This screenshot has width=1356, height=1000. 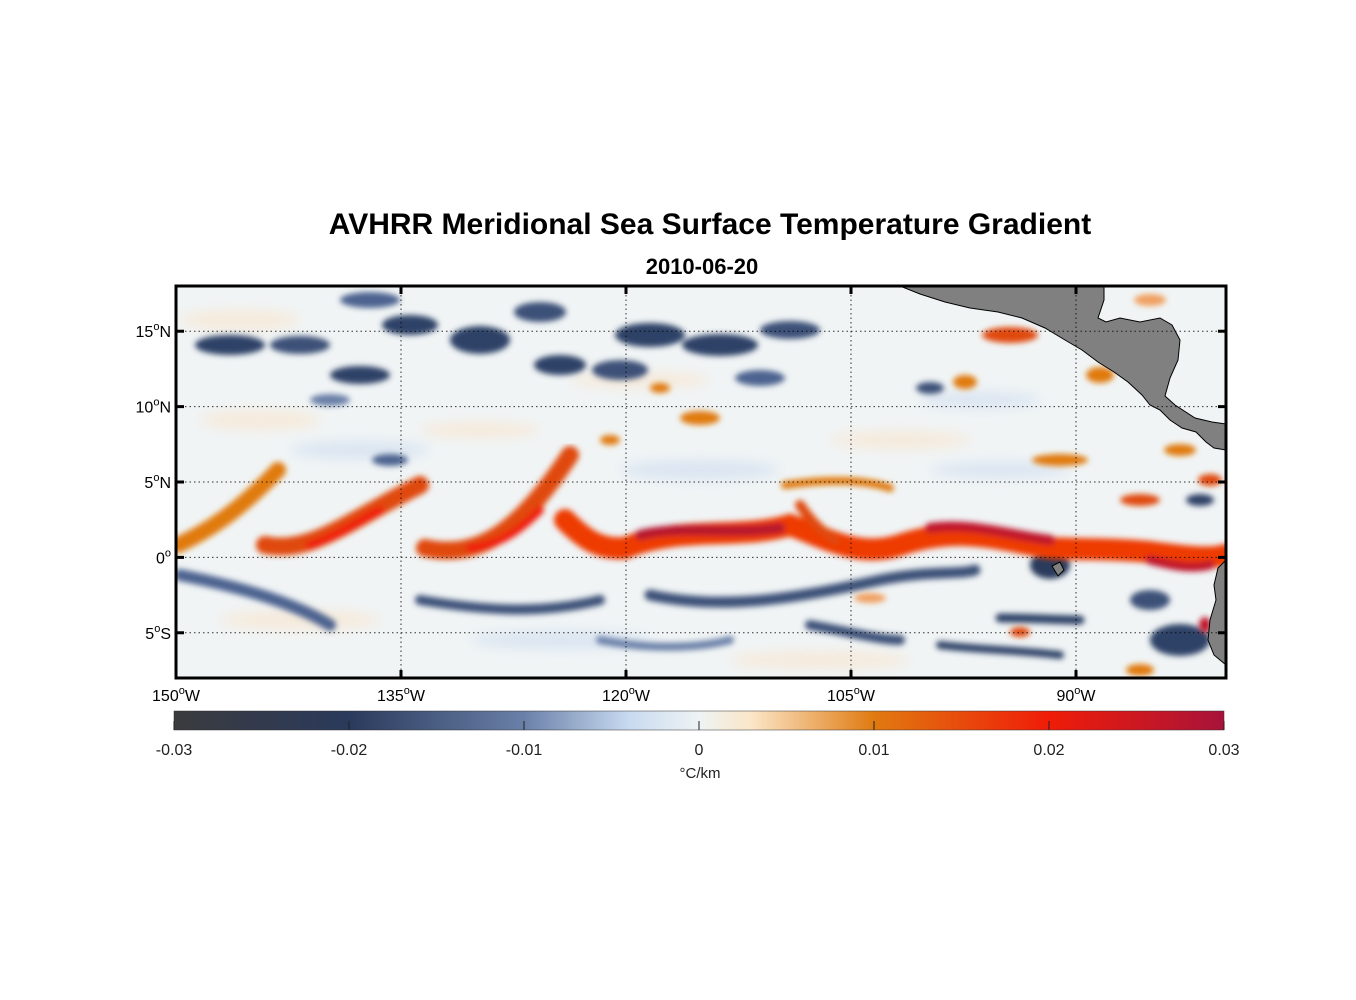 What do you see at coordinates (1062, 368) in the screenshot?
I see `central-america-landmass` at bounding box center [1062, 368].